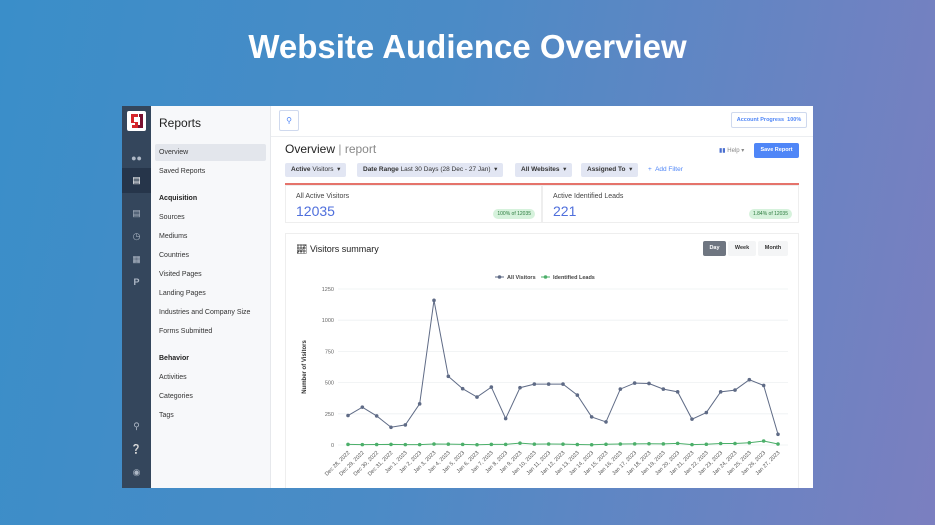 The image size is (935, 525). What do you see at coordinates (499, 277) in the screenshot?
I see `legend-marker` at bounding box center [499, 277].